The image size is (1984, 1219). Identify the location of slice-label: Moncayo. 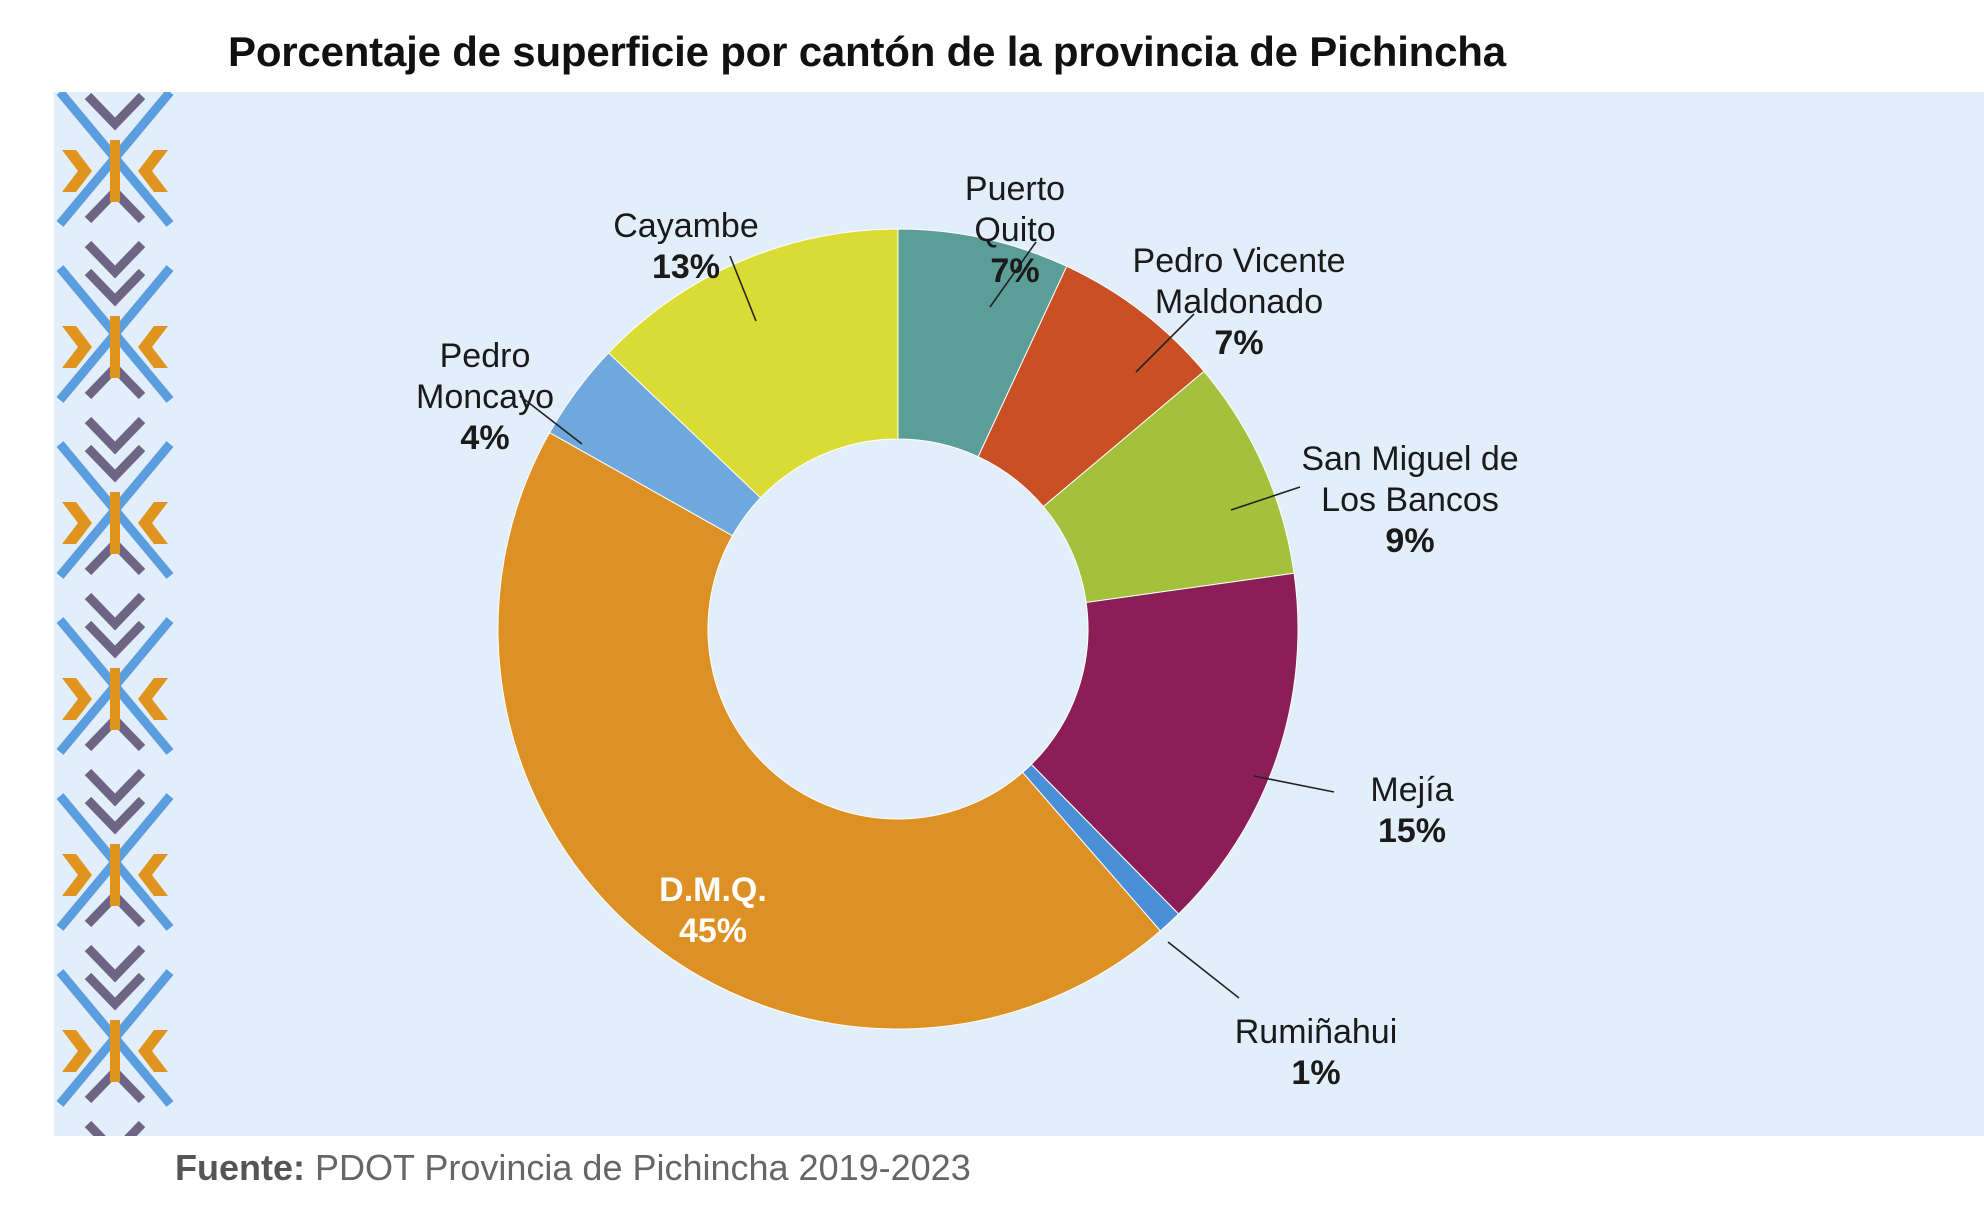
(485, 397).